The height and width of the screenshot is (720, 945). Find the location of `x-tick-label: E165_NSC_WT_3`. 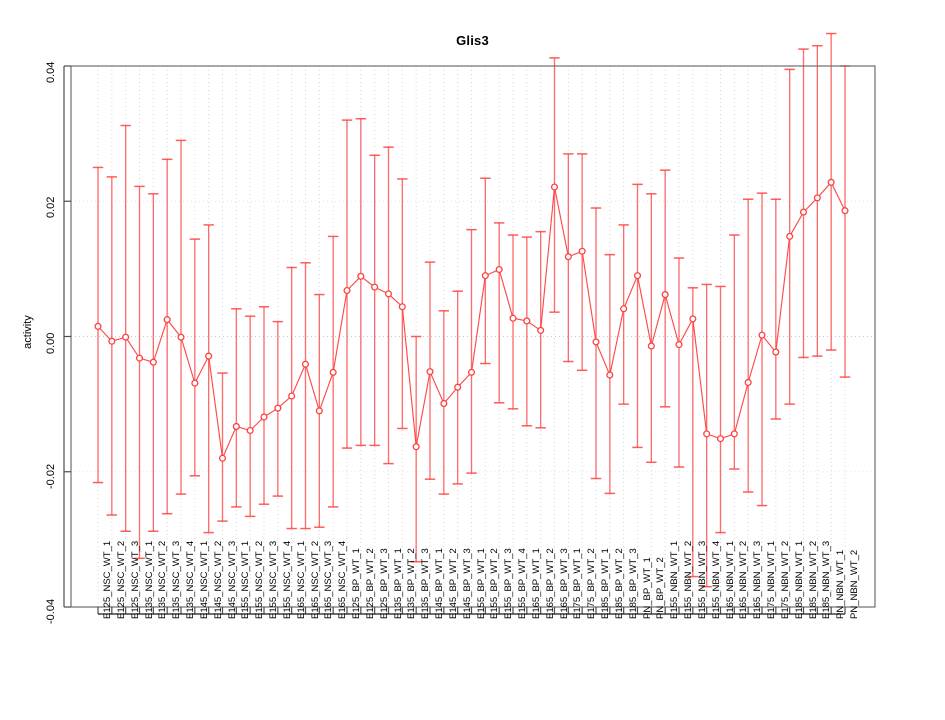

x-tick-label: E165_NSC_WT_3 is located at coordinates (329, 579).